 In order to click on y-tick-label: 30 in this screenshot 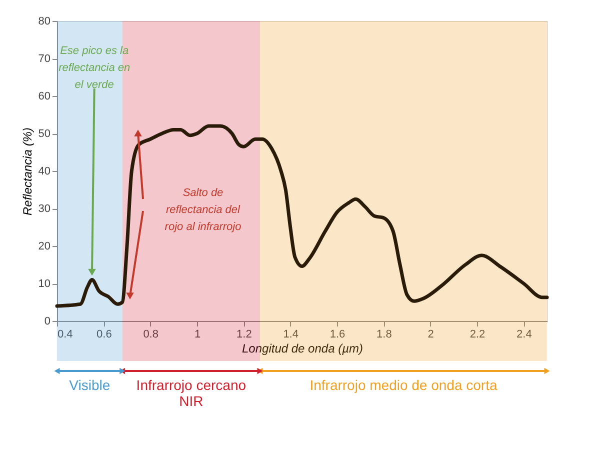, I will do `click(44, 209)`.